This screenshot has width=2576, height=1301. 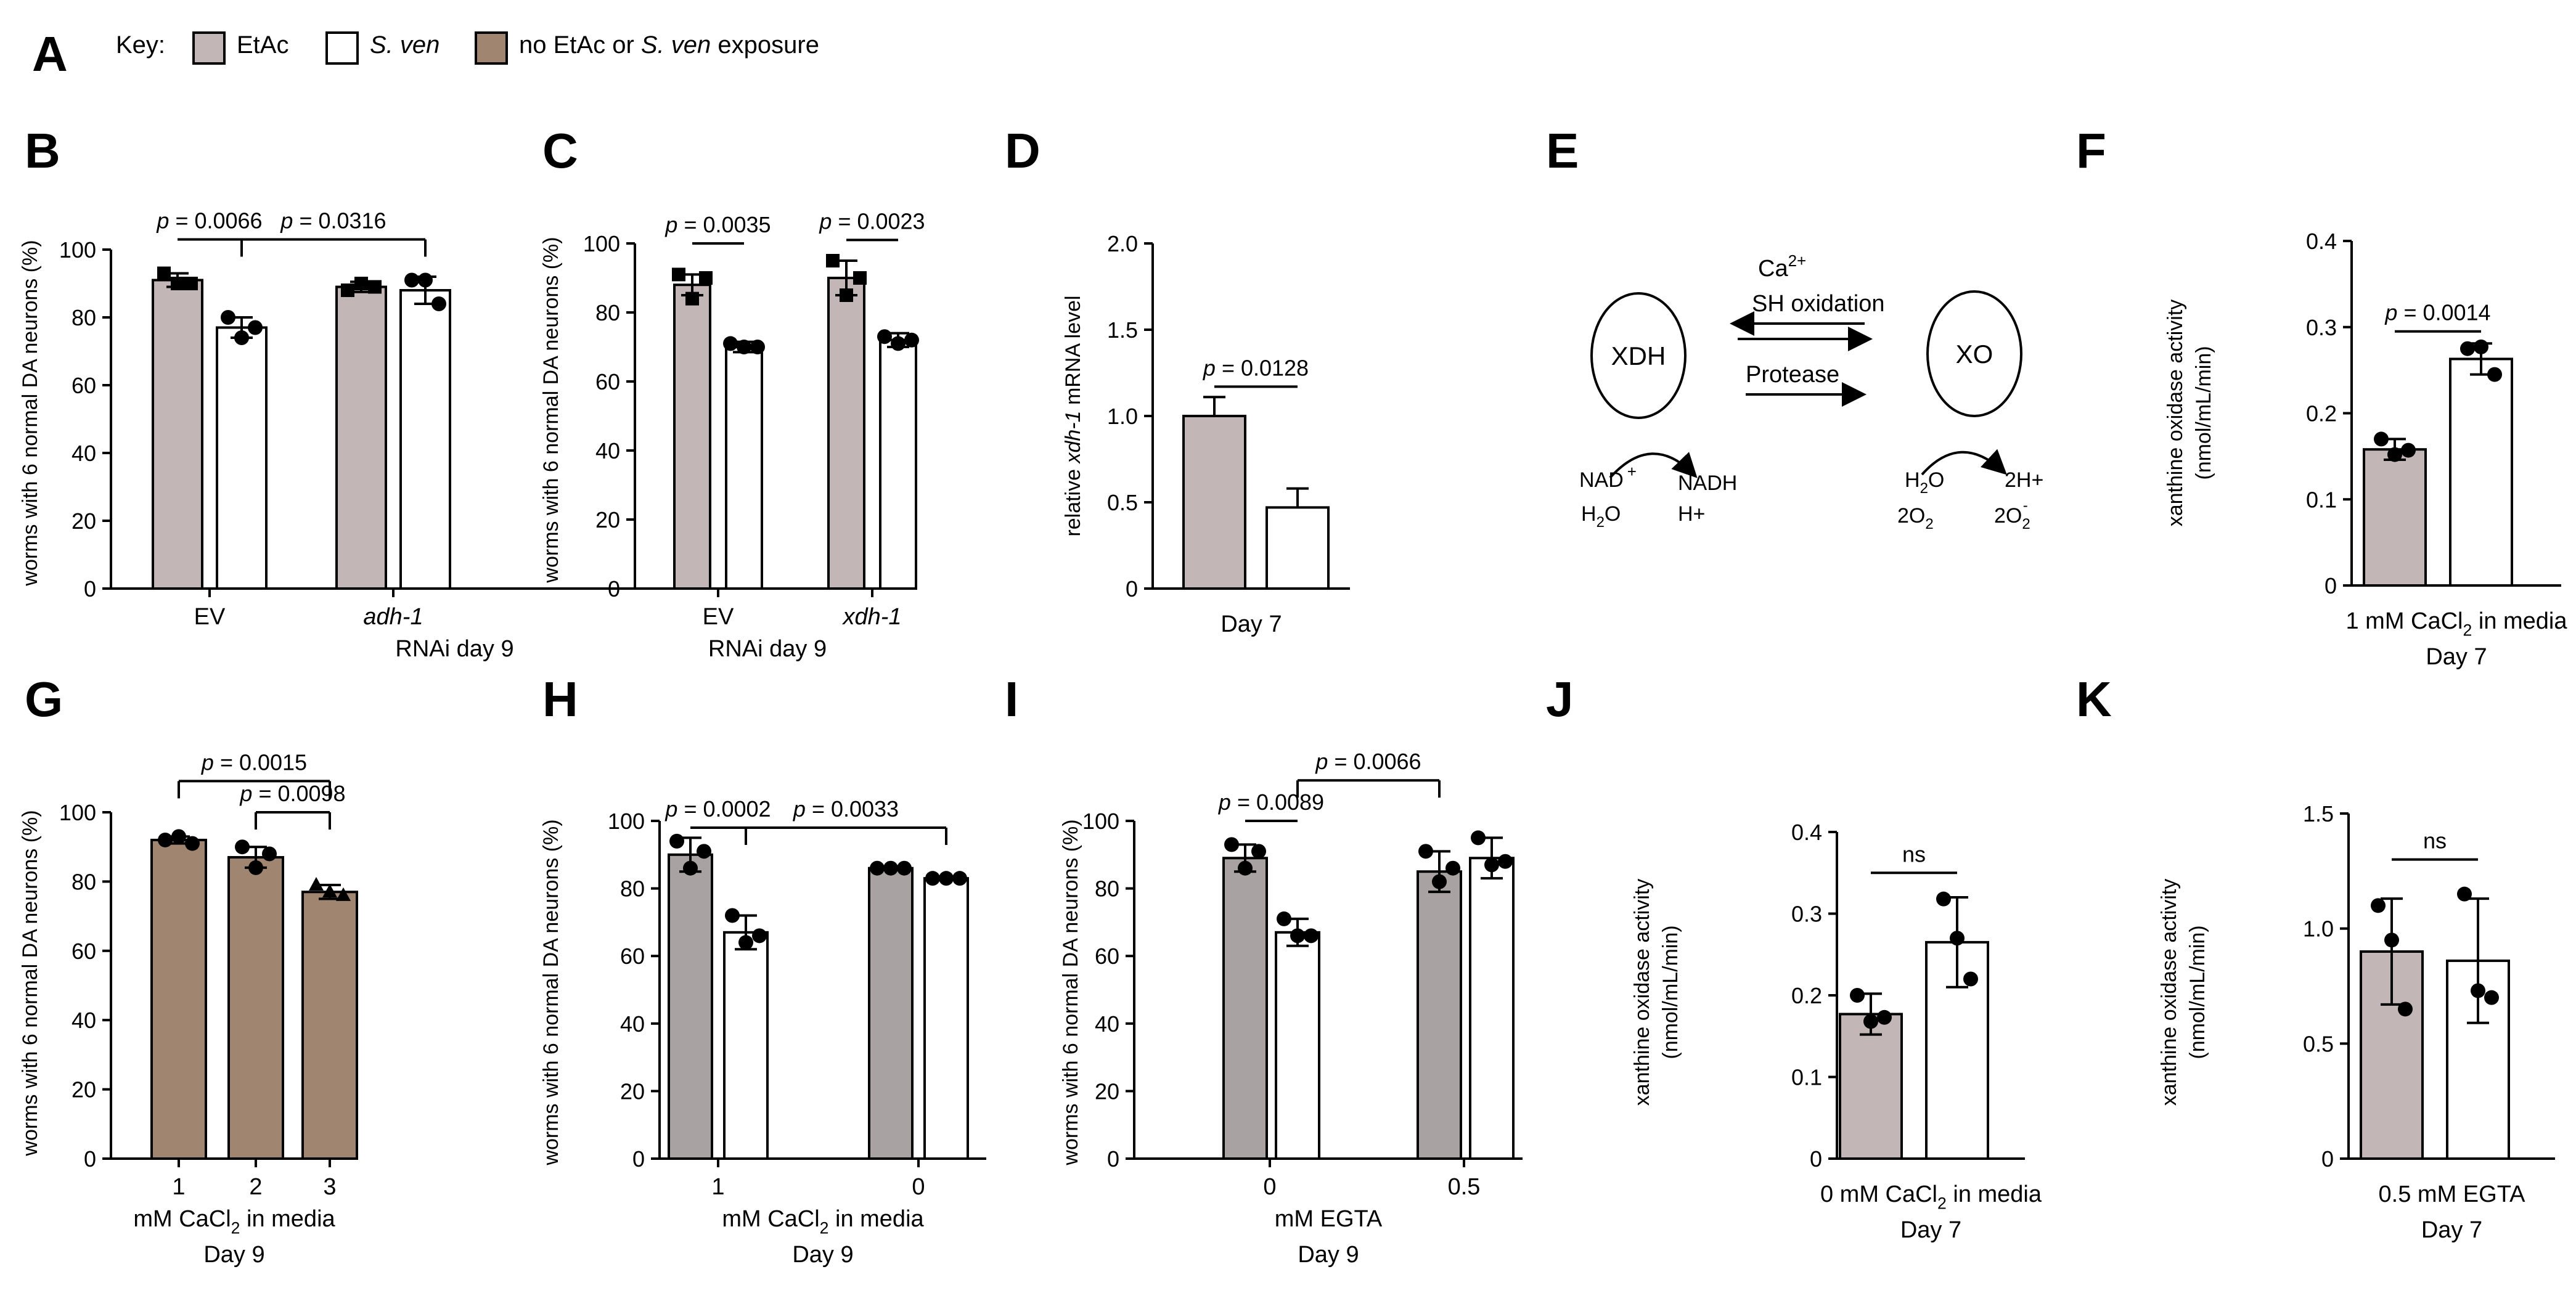 What do you see at coordinates (1073, 415) in the screenshot?
I see `y-axis-label: relative xdh-1 mRNA level` at bounding box center [1073, 415].